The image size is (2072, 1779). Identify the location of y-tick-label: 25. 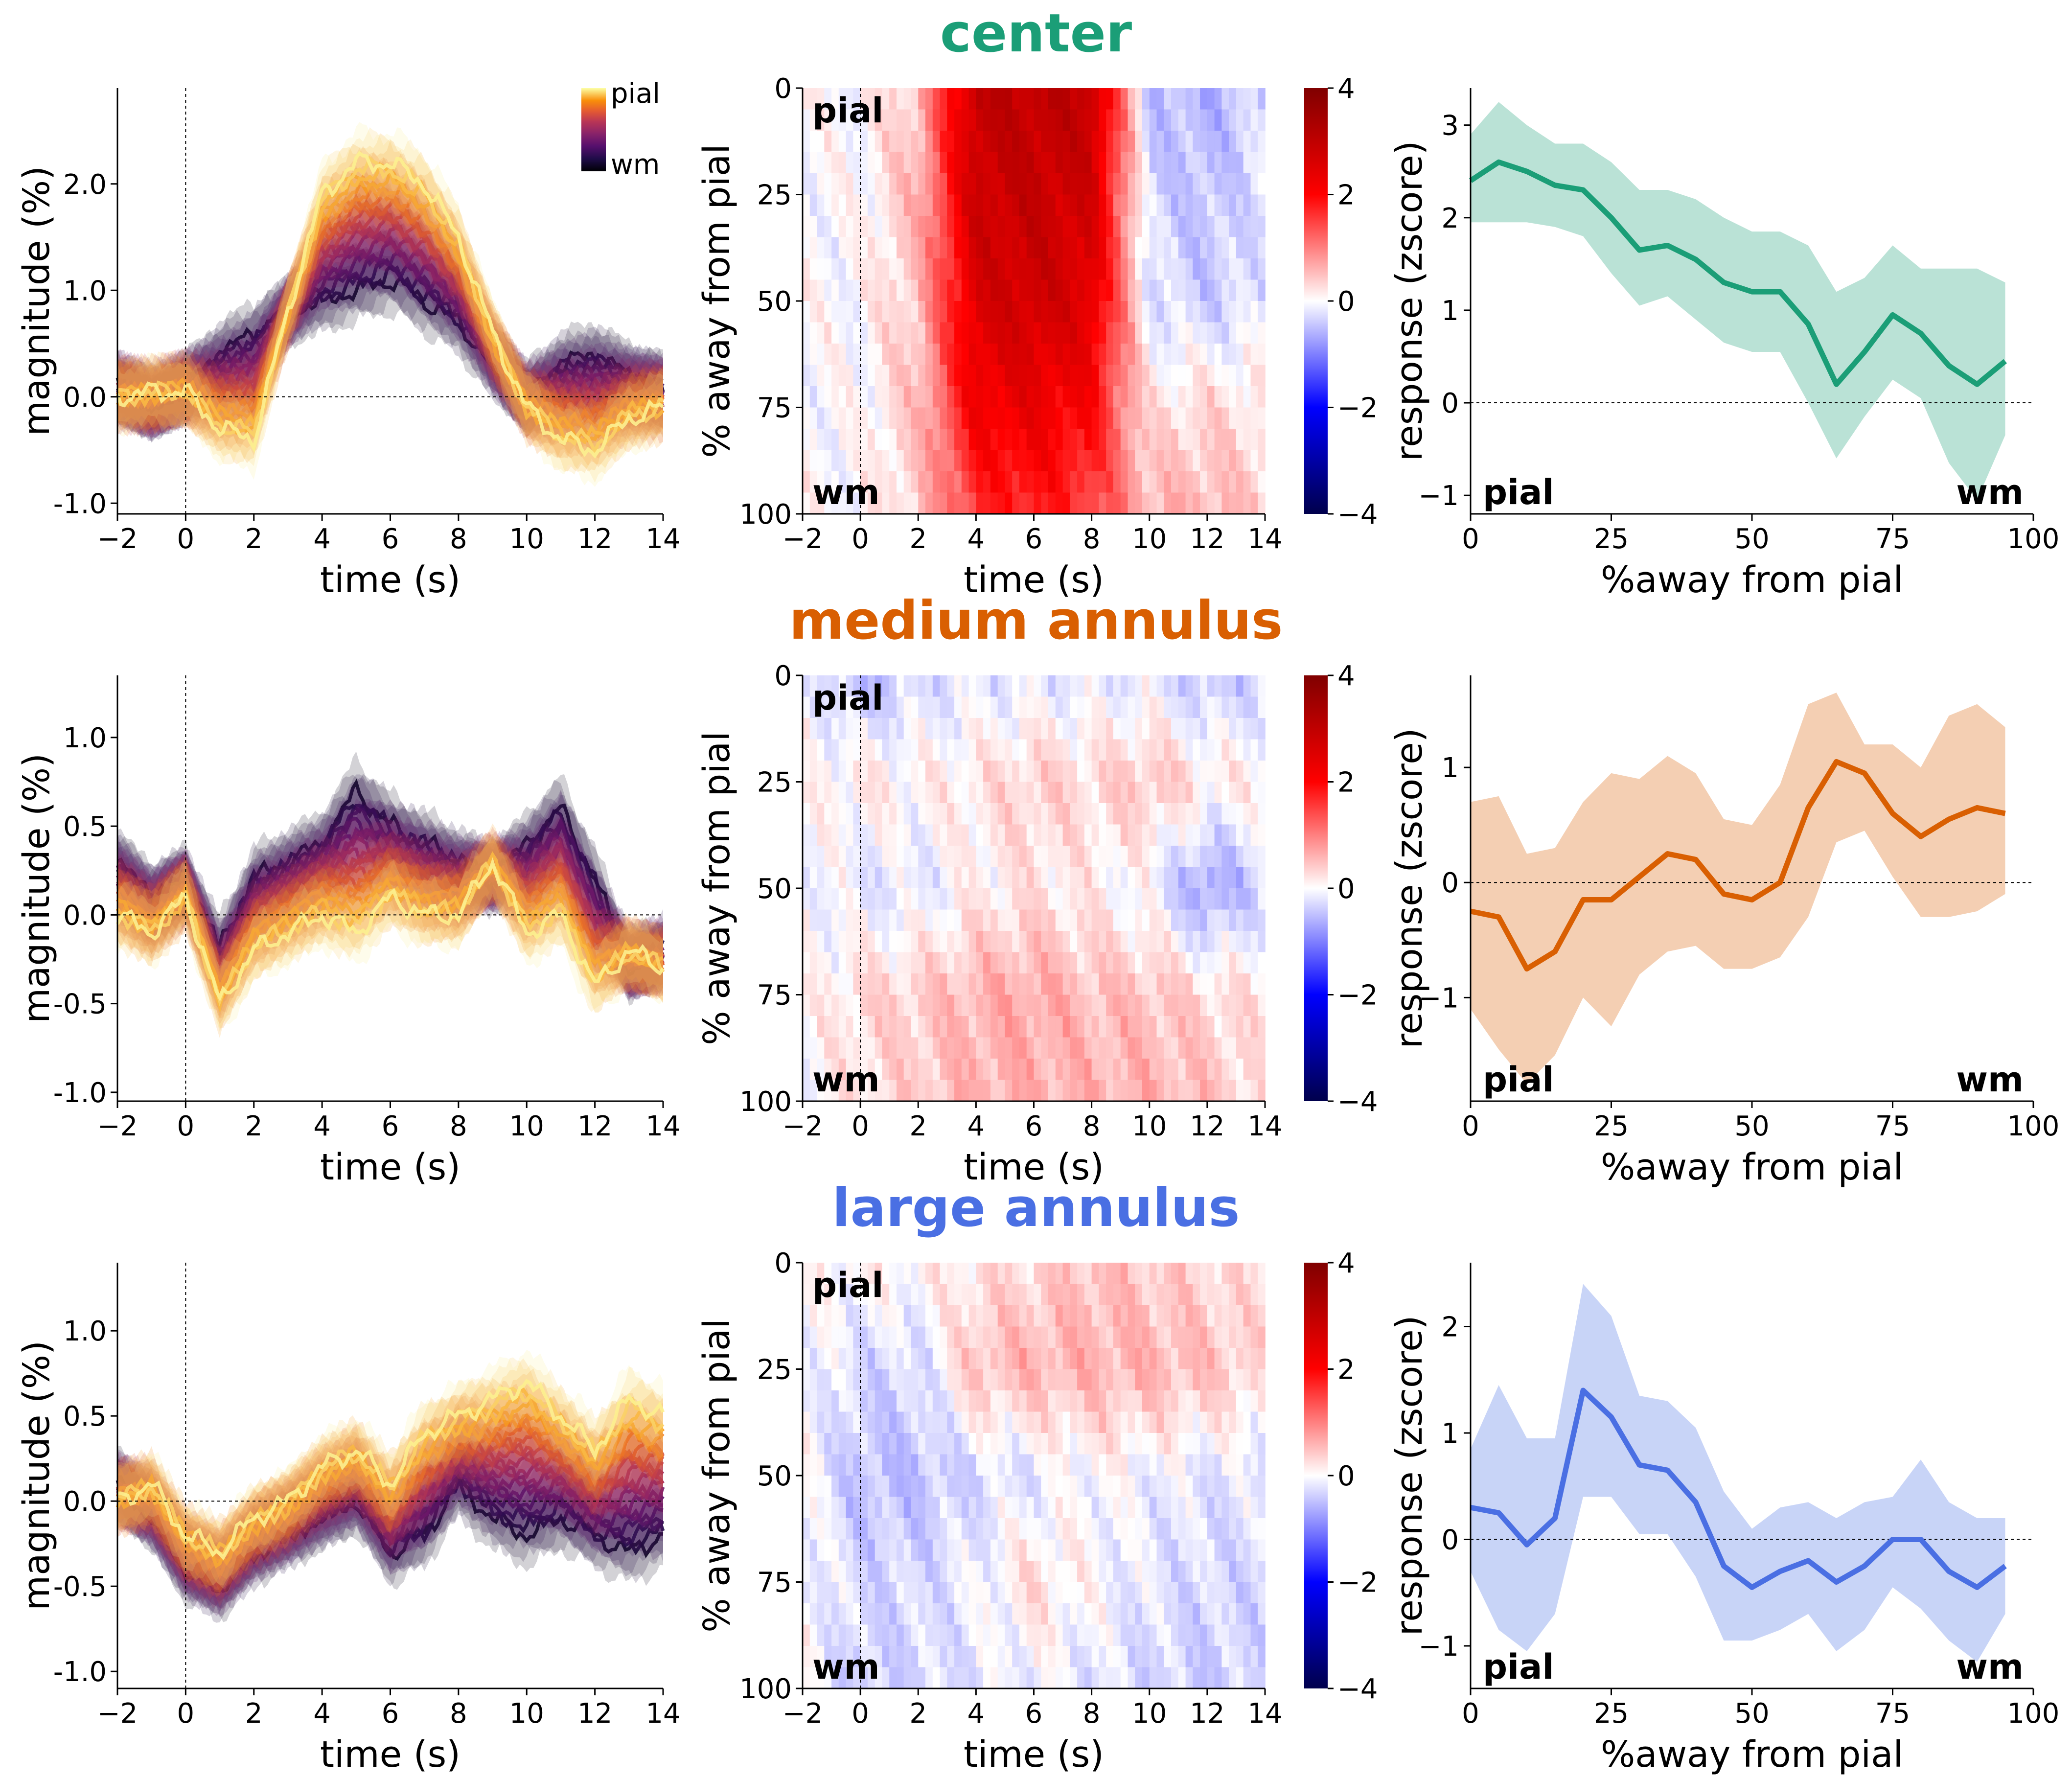
(774, 195).